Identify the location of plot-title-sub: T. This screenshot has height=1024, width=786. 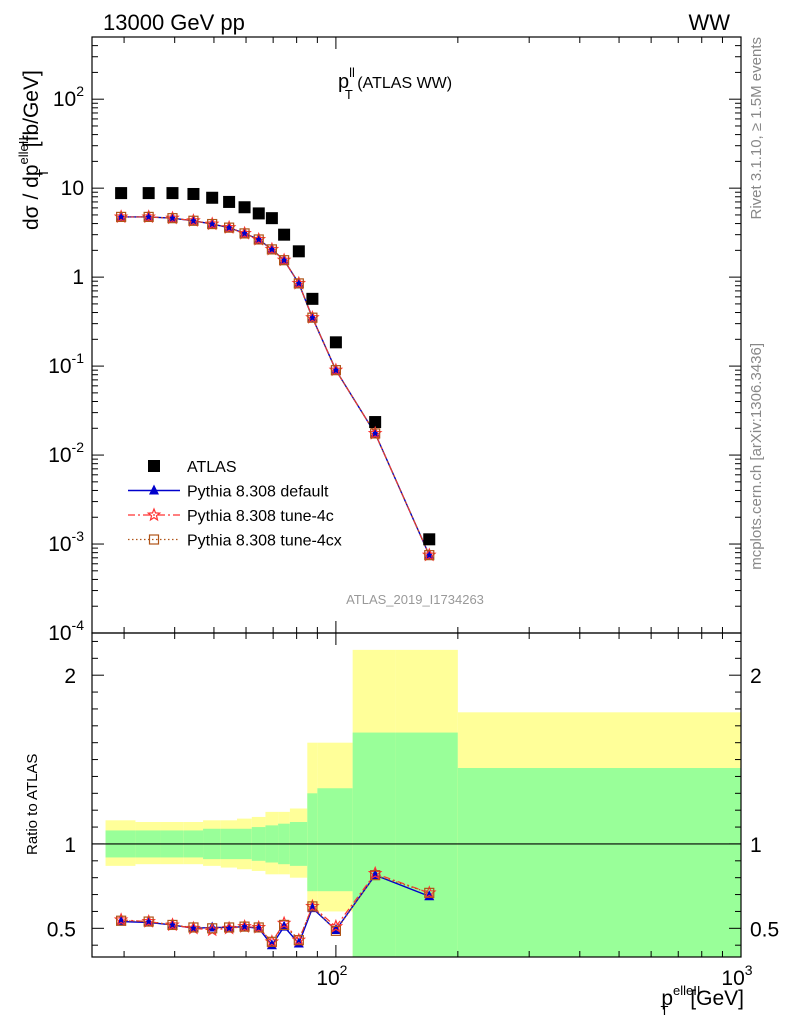
(349, 94).